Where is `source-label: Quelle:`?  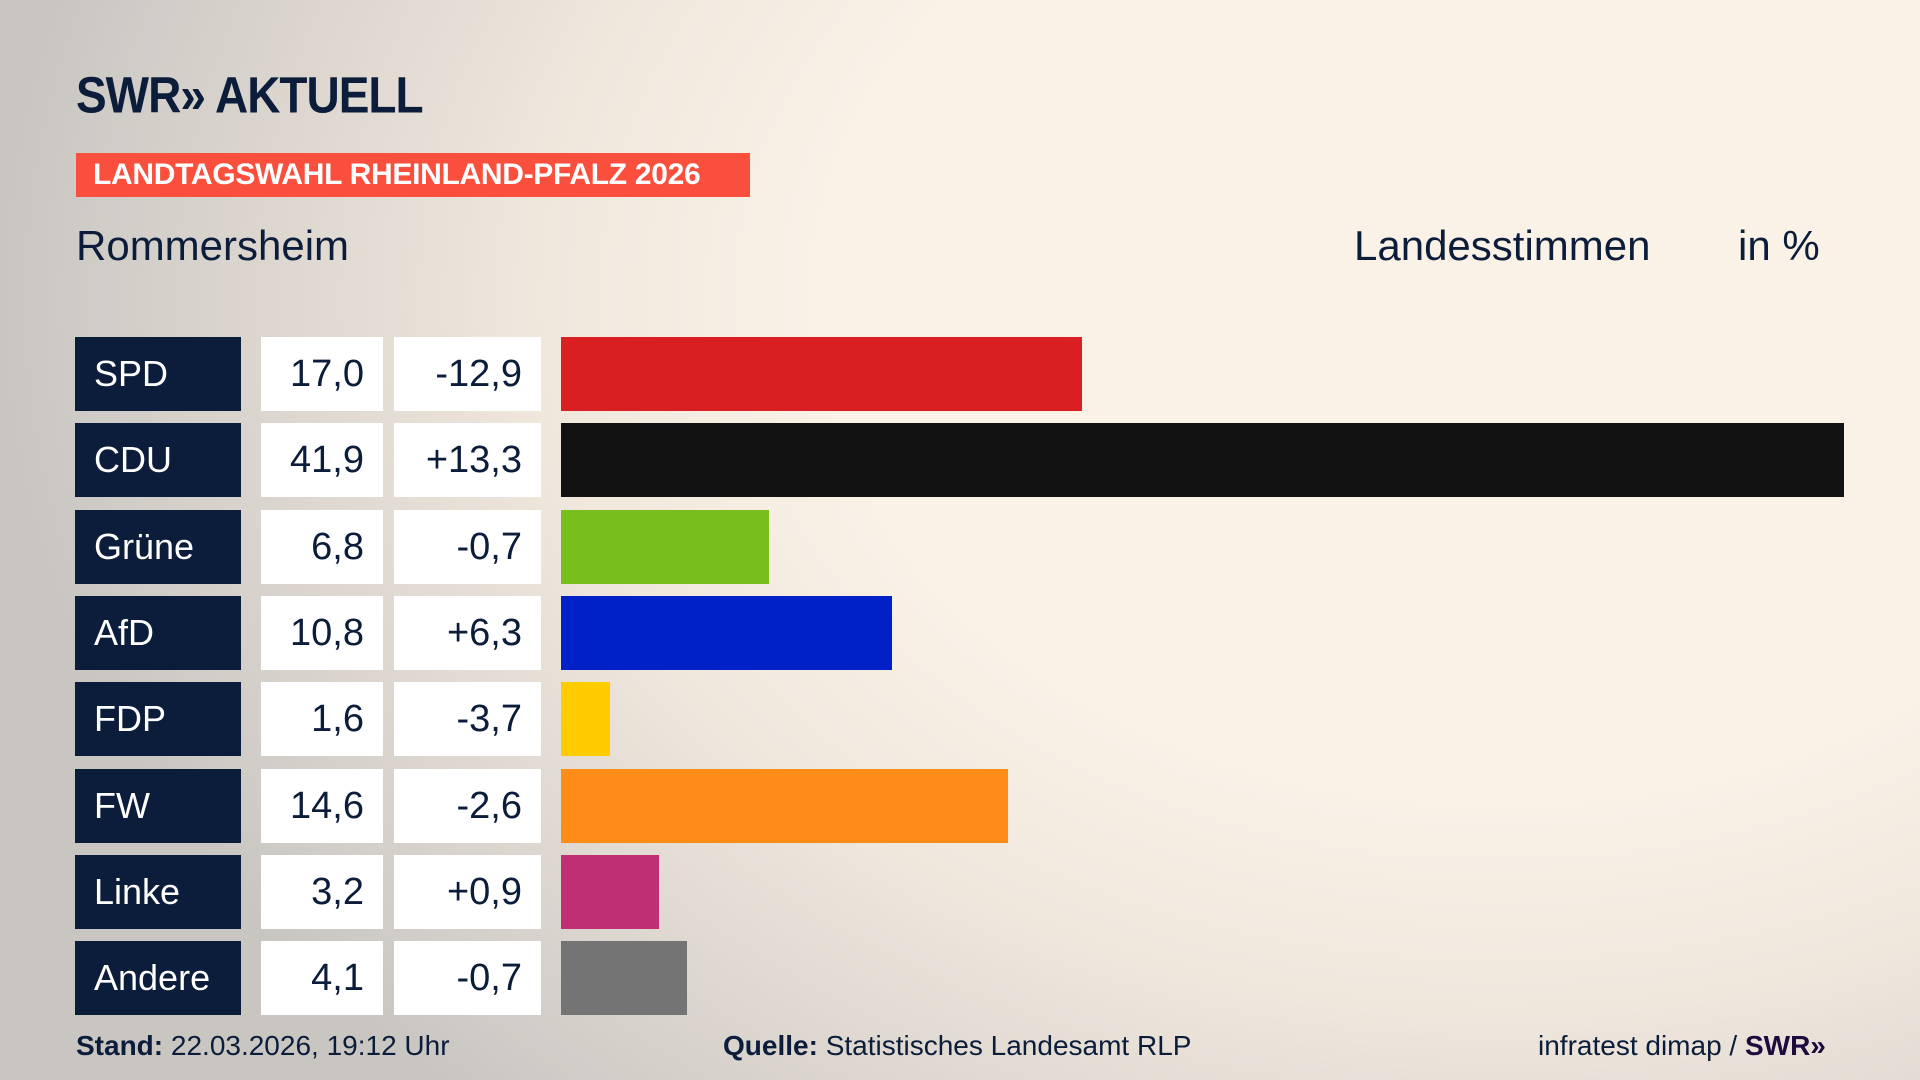 source-label: Quelle: is located at coordinates (770, 1045).